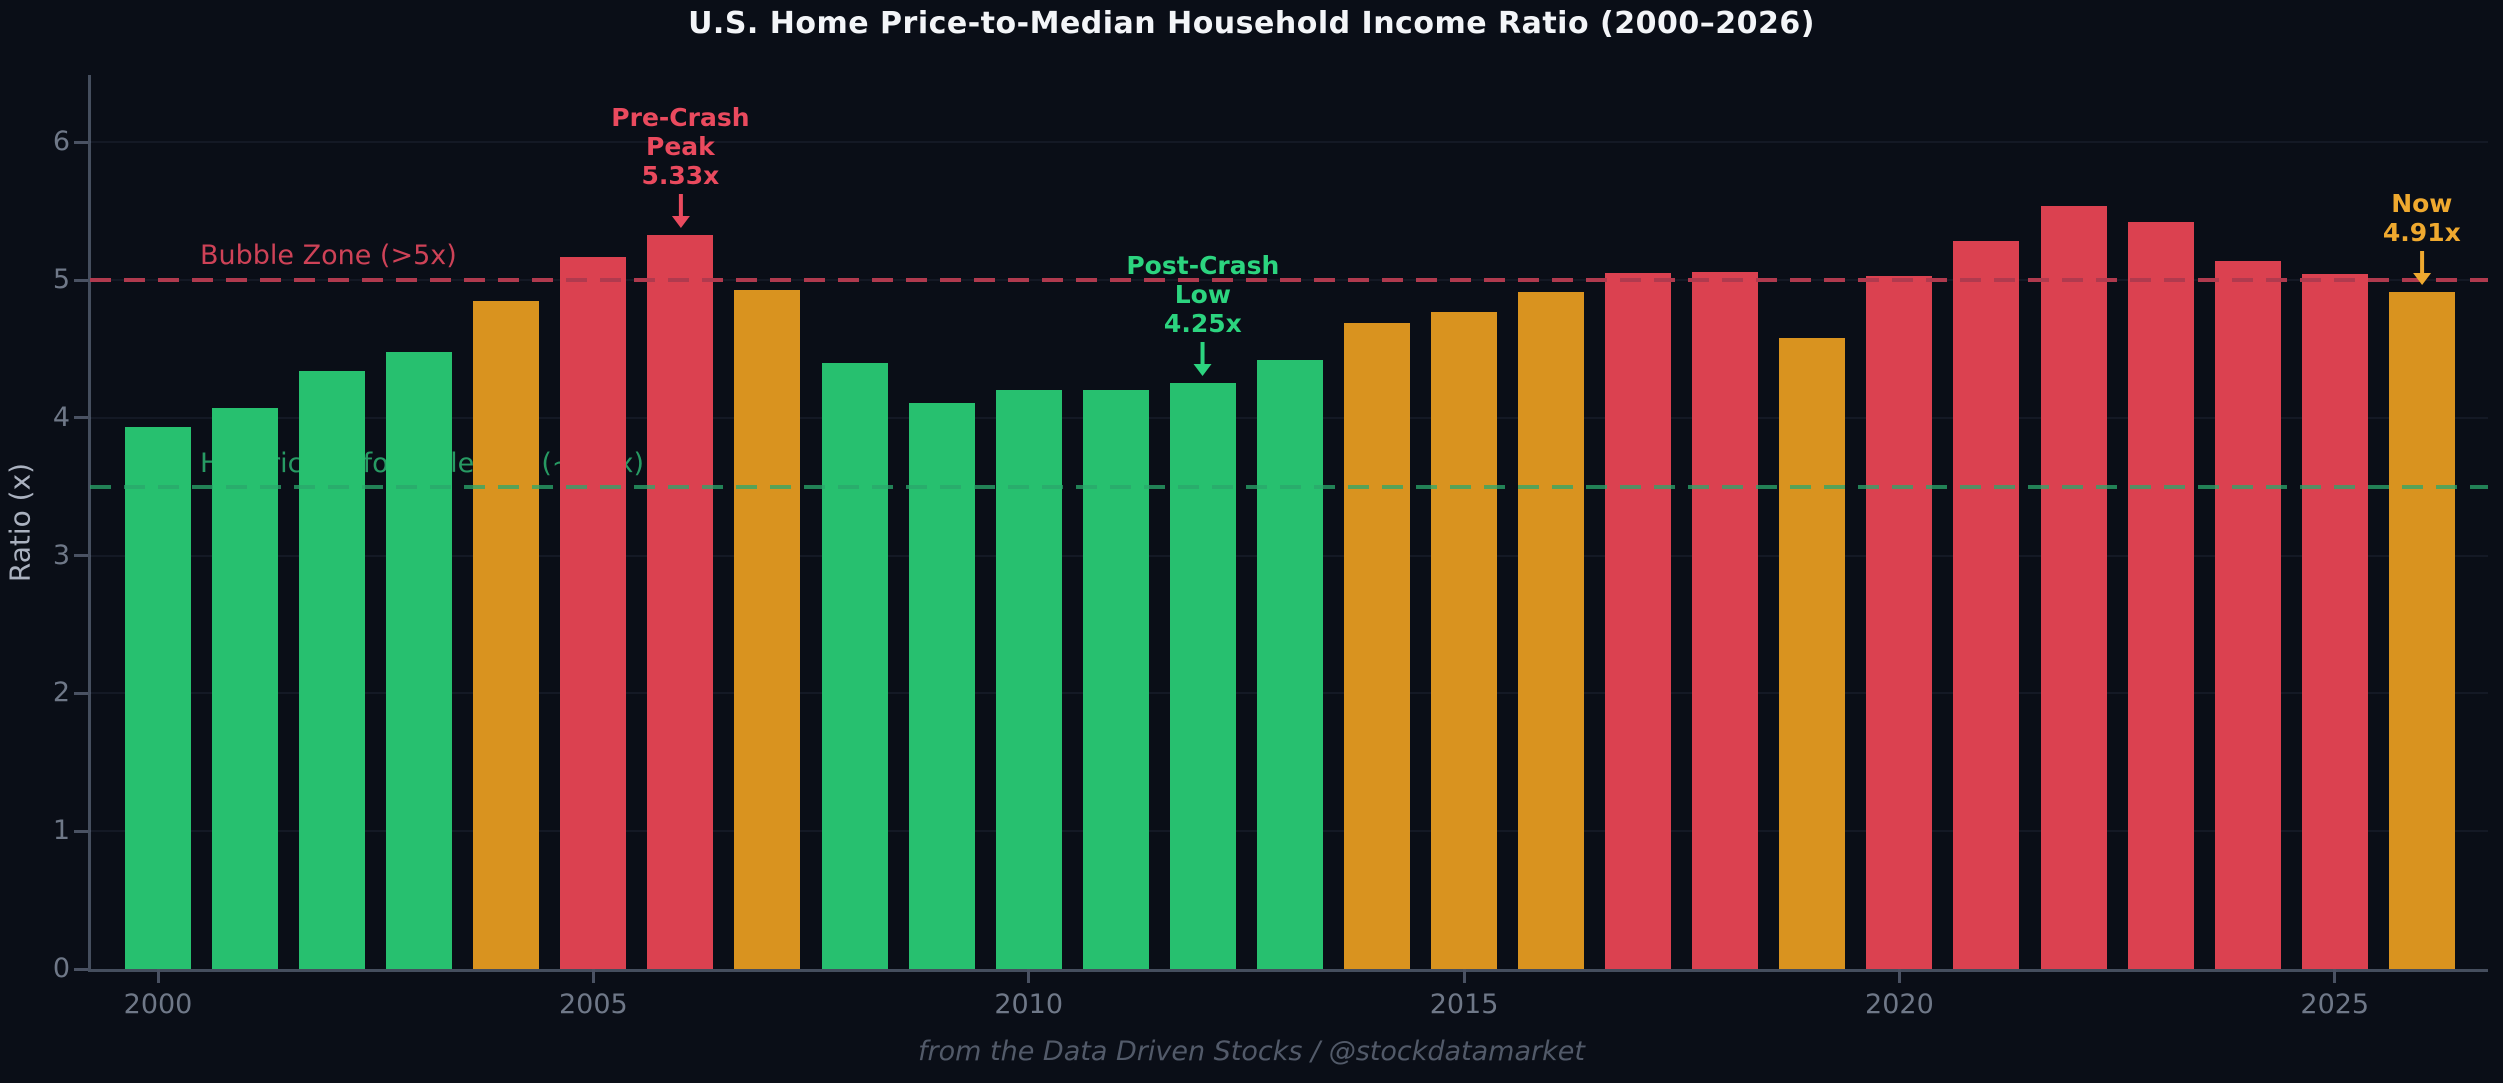  Describe the element at coordinates (1029, 1004) in the screenshot. I see `x-tick-label: 2010` at that location.